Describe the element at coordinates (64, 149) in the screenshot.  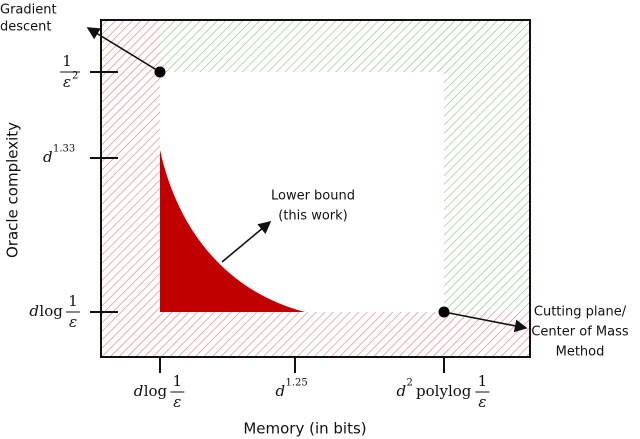
I see `math-exp: 1.33` at that location.